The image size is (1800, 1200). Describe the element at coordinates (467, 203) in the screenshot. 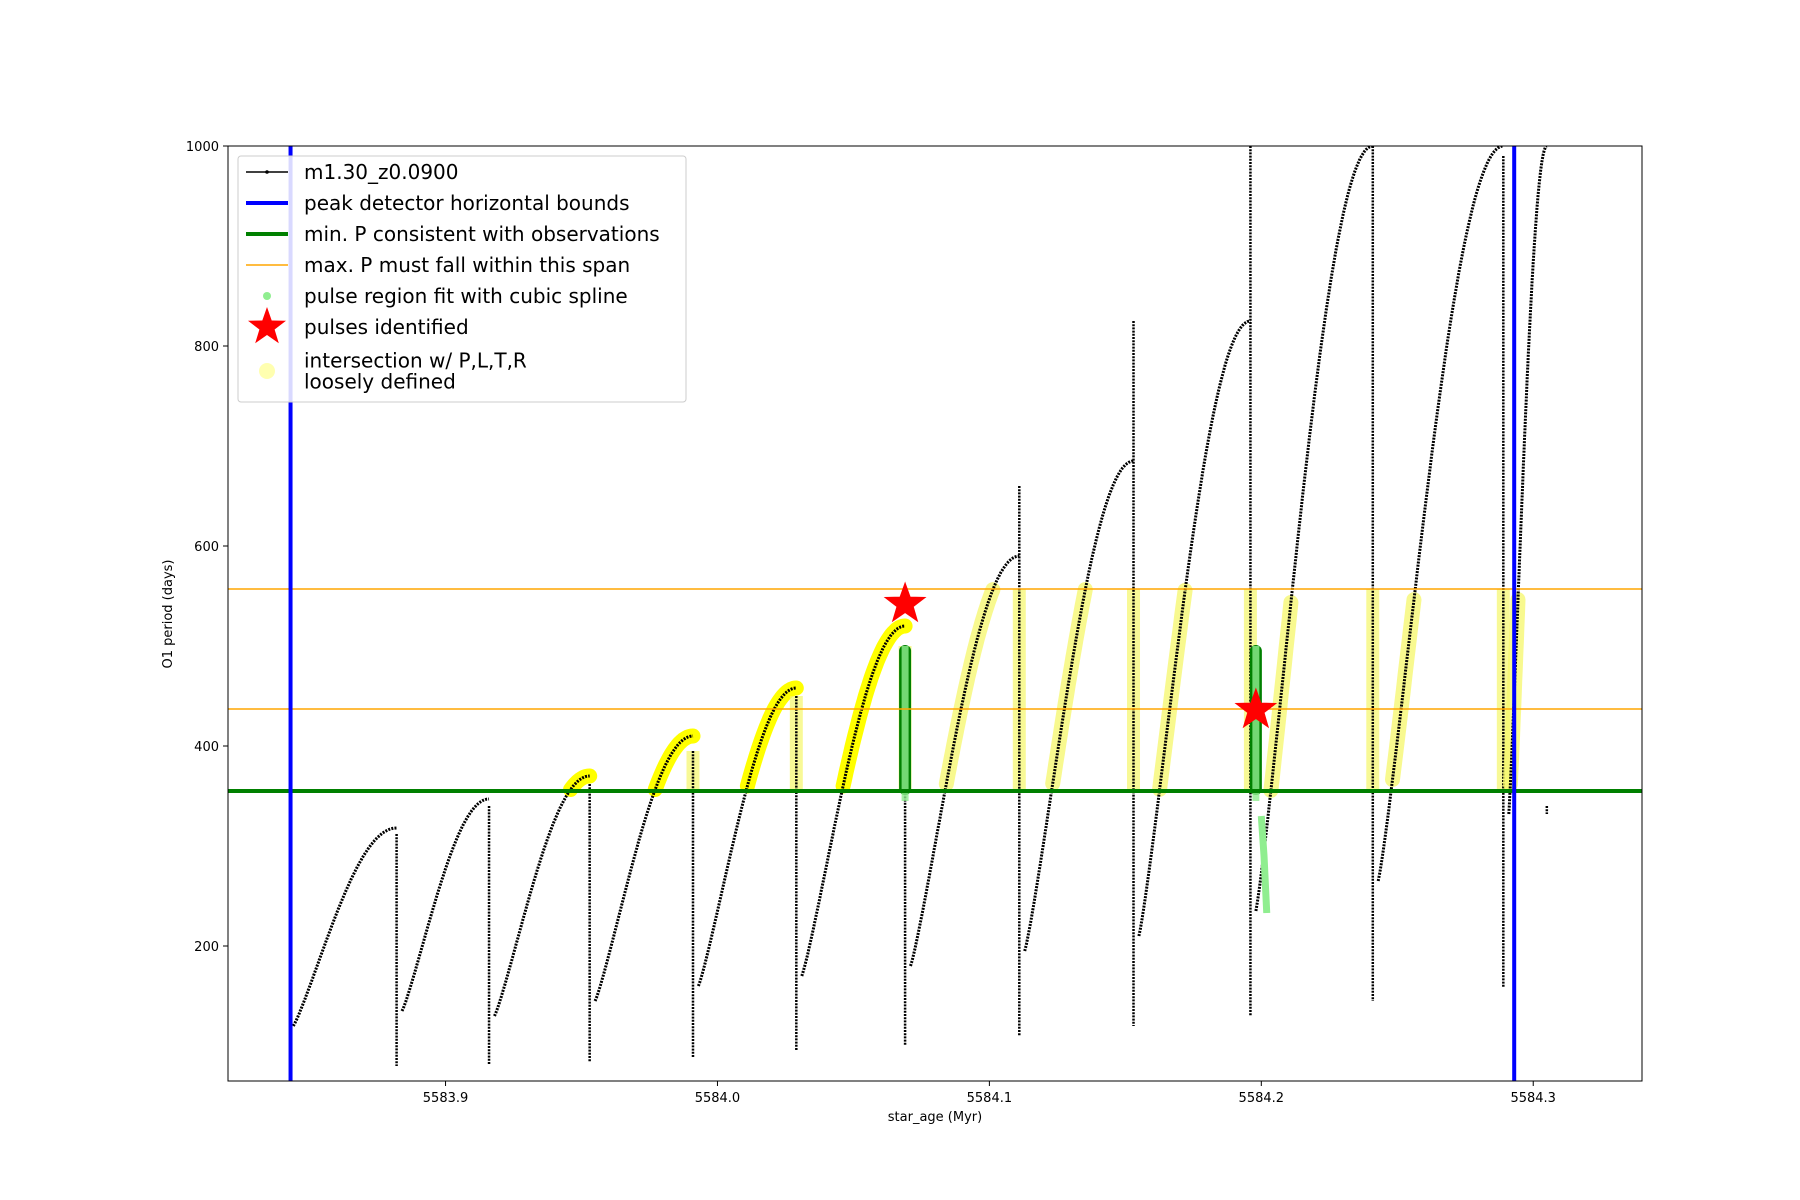

I see `legend-label: peak detector horizontal bounds` at that location.